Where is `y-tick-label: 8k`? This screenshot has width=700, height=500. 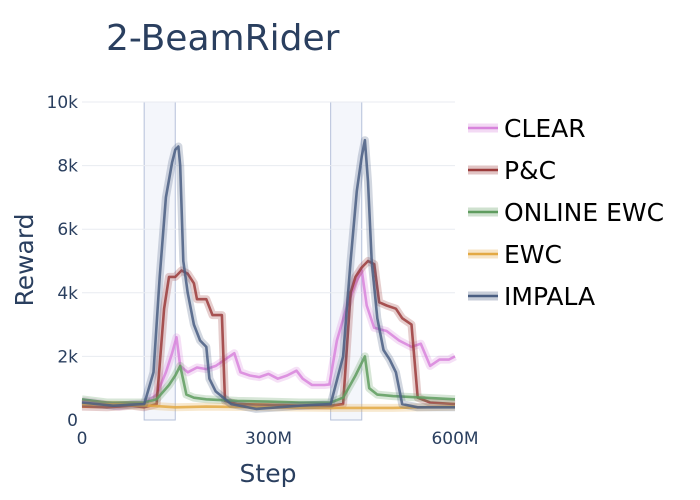 y-tick-label: 8k is located at coordinates (67, 167).